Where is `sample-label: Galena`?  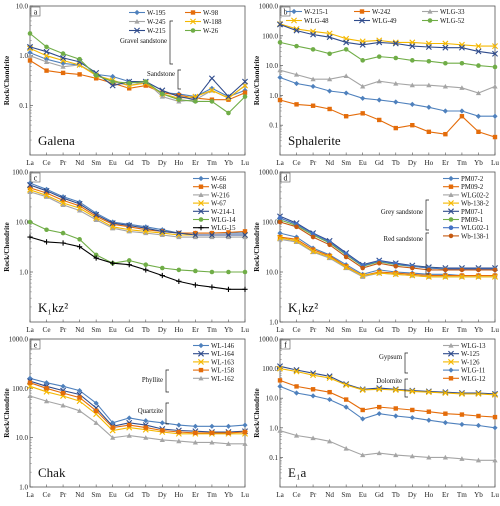
sample-label: Galena is located at coordinates (56, 140).